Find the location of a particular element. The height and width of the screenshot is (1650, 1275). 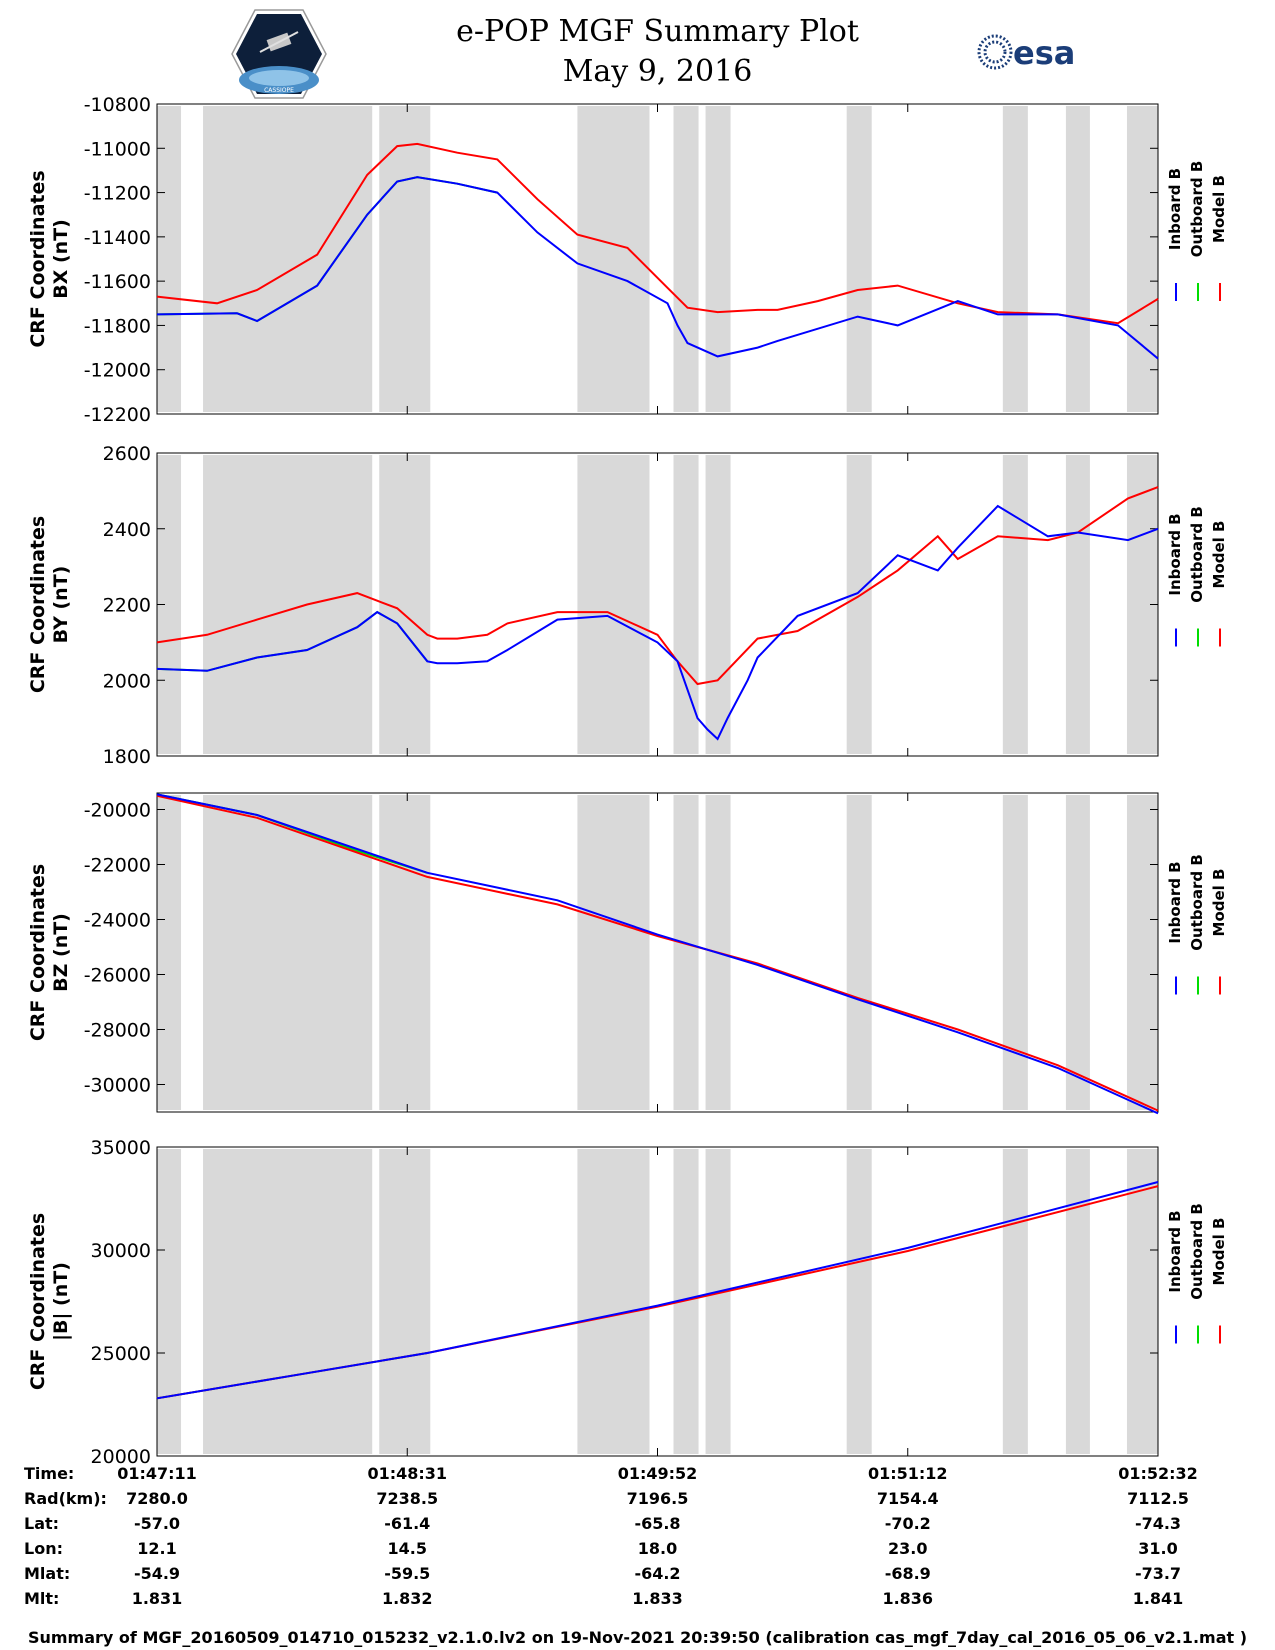

y-tick-label: 30000 is located at coordinates (121, 1251).